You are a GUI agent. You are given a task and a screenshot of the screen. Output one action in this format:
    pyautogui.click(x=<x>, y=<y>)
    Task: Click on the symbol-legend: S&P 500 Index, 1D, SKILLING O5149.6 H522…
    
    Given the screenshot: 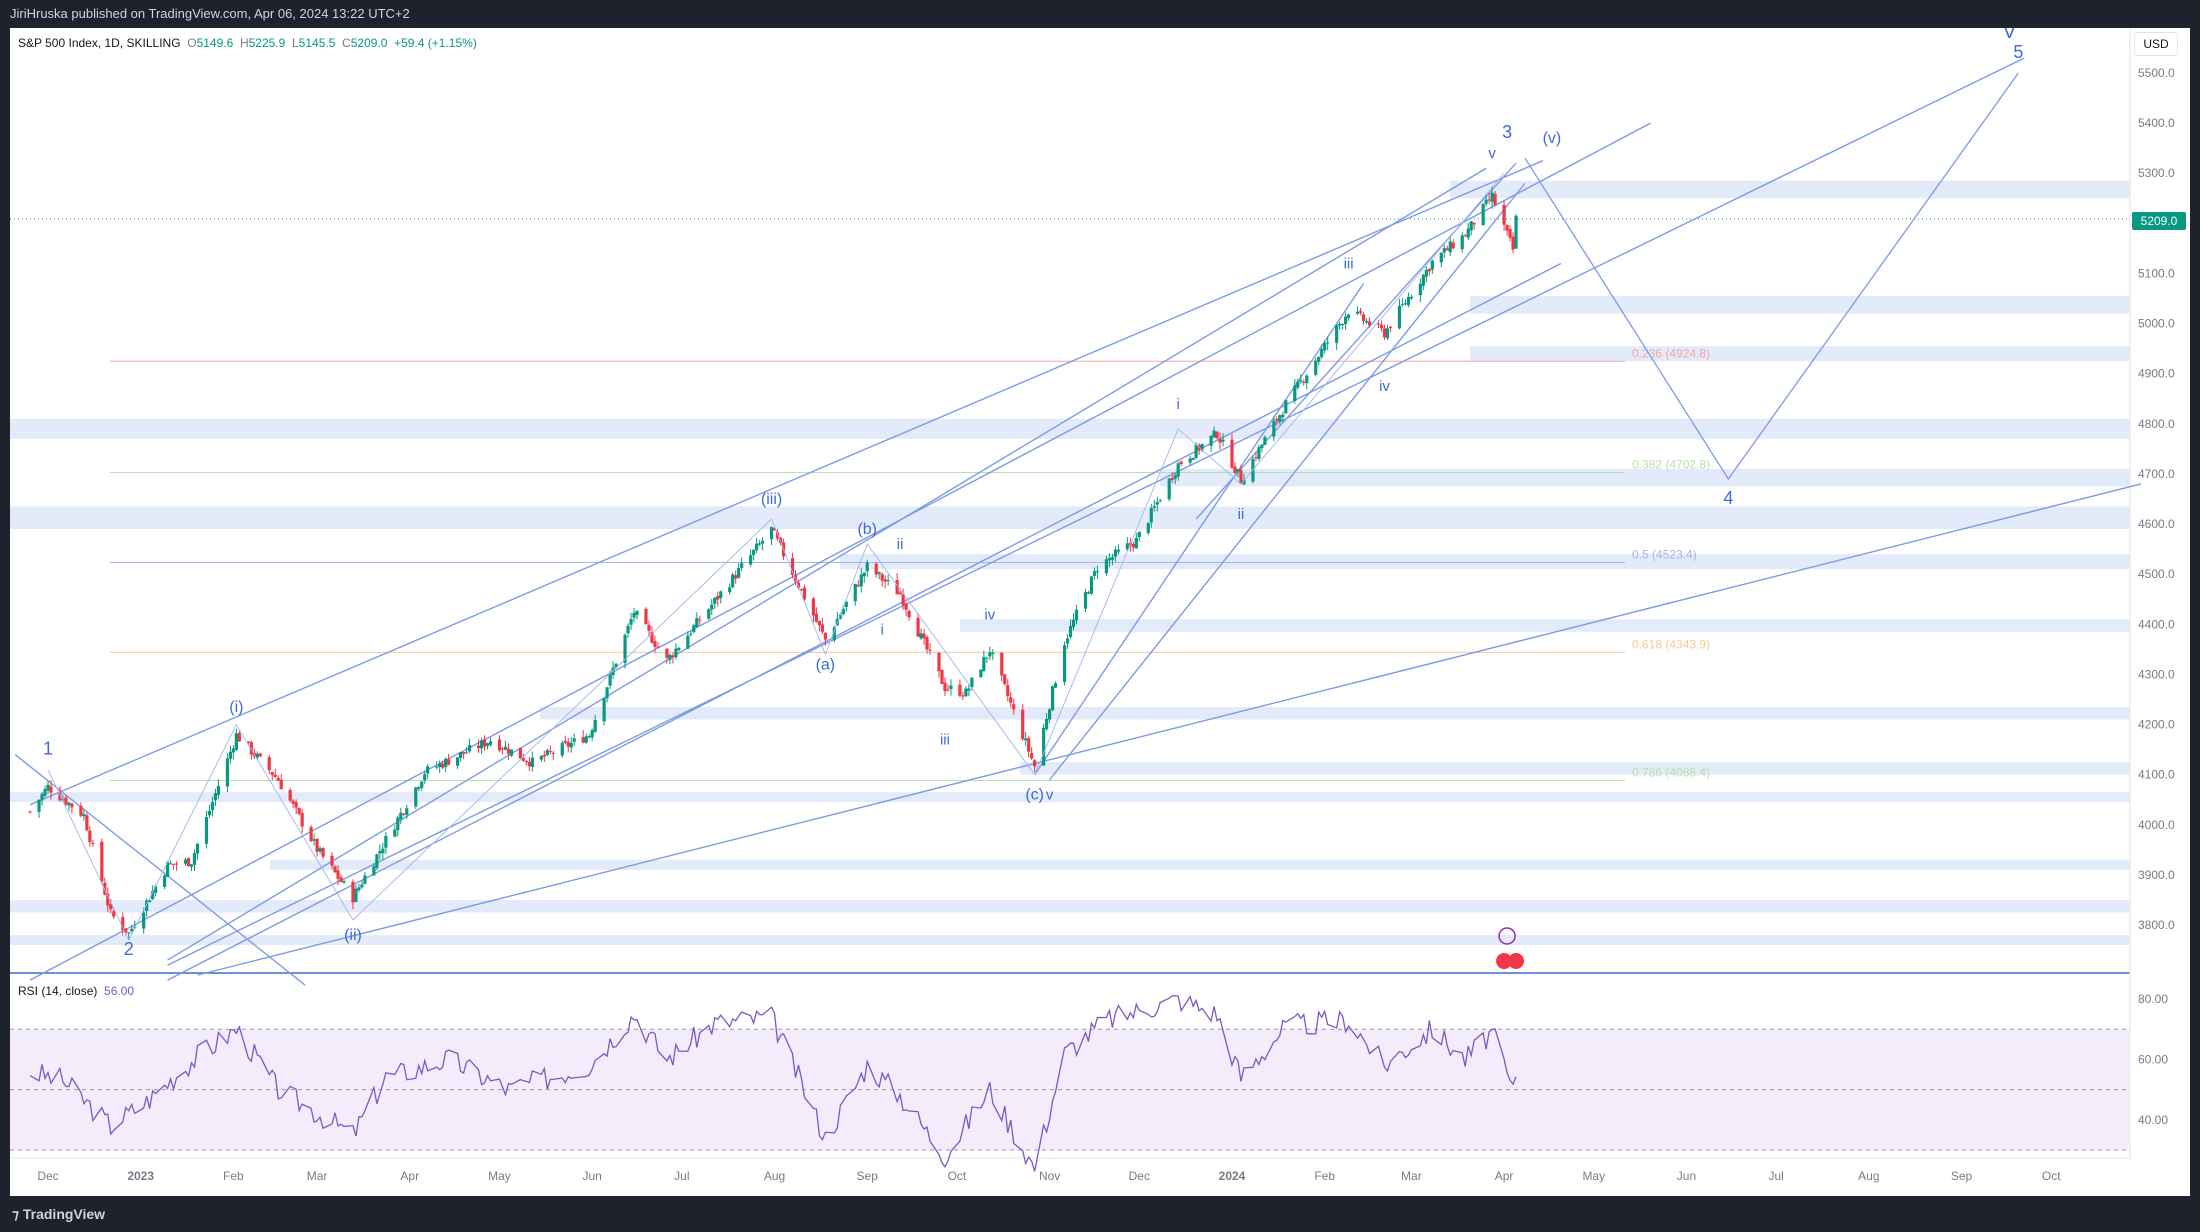 What is the action you would take?
    pyautogui.click(x=247, y=43)
    